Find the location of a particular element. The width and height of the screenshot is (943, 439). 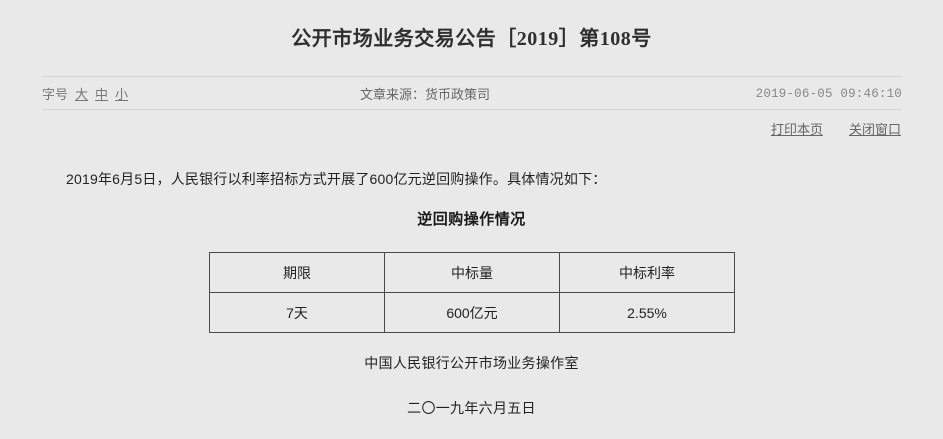

table-cell-rate: 2.55% is located at coordinates (647, 312).